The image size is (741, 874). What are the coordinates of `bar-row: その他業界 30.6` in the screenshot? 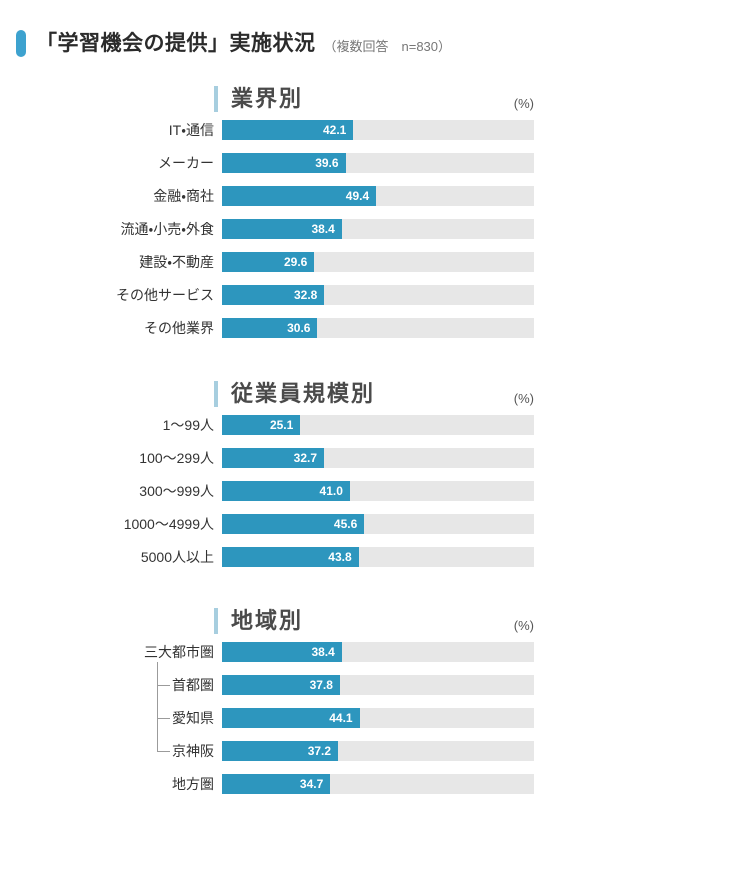 It's located at (370, 328).